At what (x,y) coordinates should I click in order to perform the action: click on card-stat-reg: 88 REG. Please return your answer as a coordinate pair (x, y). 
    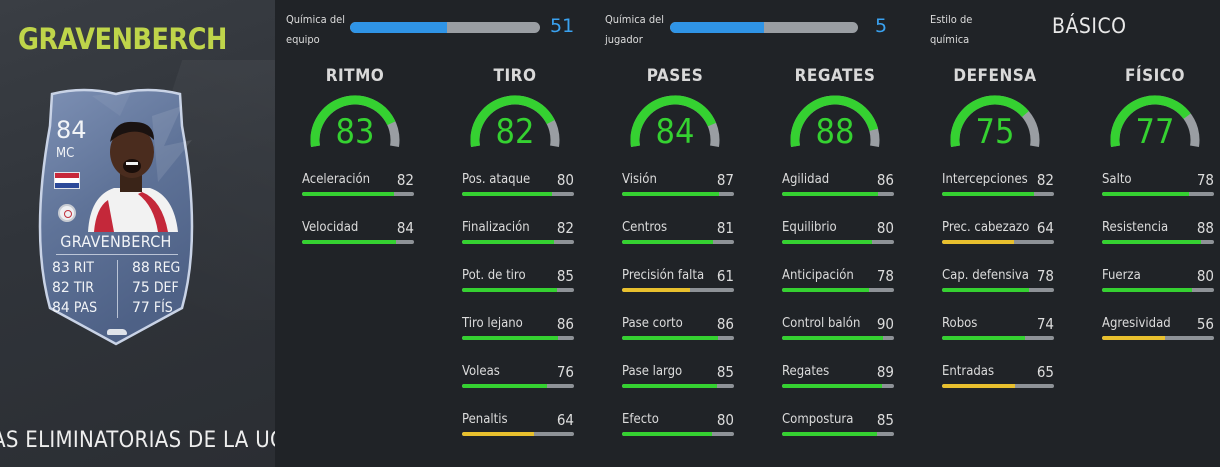
    Looking at the image, I should click on (156, 268).